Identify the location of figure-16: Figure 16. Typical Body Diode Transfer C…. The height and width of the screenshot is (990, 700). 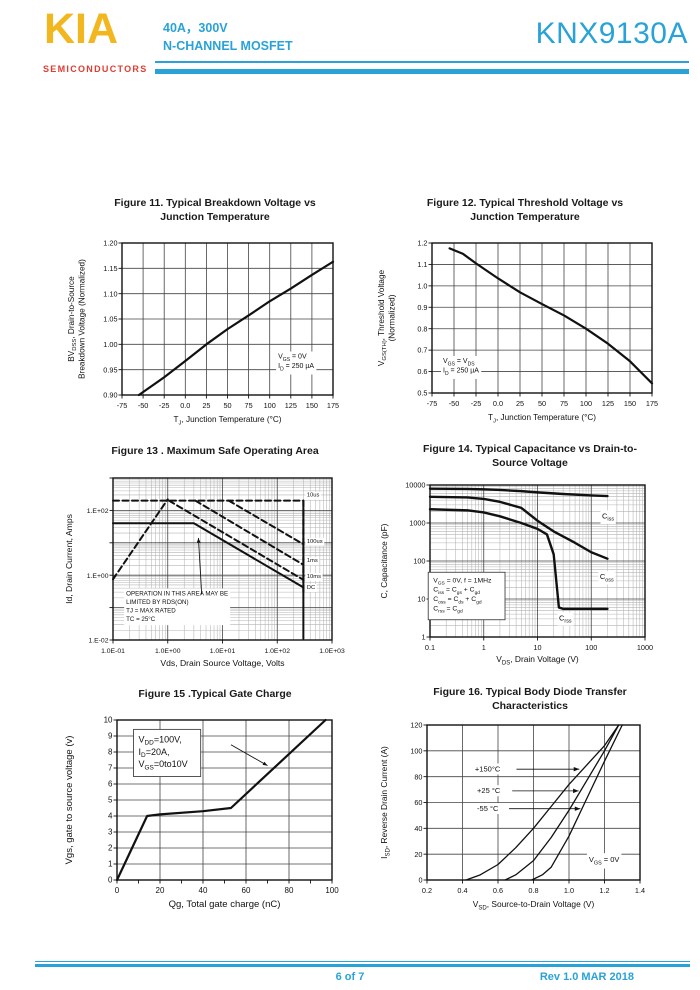
(530, 812).